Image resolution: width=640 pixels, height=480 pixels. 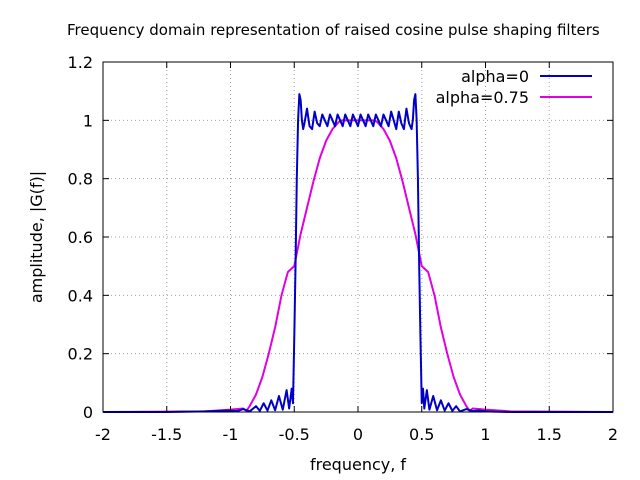 What do you see at coordinates (358, 434) in the screenshot?
I see `x-tick-label: 0` at bounding box center [358, 434].